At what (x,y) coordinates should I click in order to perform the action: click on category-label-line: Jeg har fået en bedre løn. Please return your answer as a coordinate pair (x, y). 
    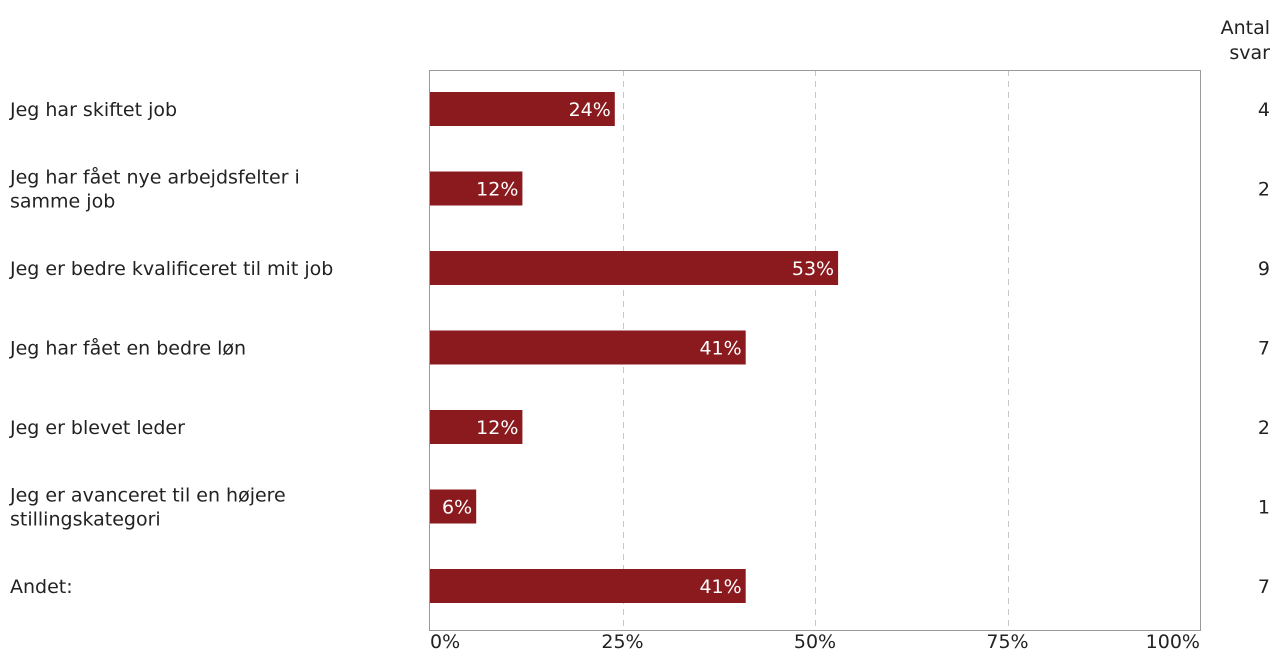
    Looking at the image, I should click on (127, 348).